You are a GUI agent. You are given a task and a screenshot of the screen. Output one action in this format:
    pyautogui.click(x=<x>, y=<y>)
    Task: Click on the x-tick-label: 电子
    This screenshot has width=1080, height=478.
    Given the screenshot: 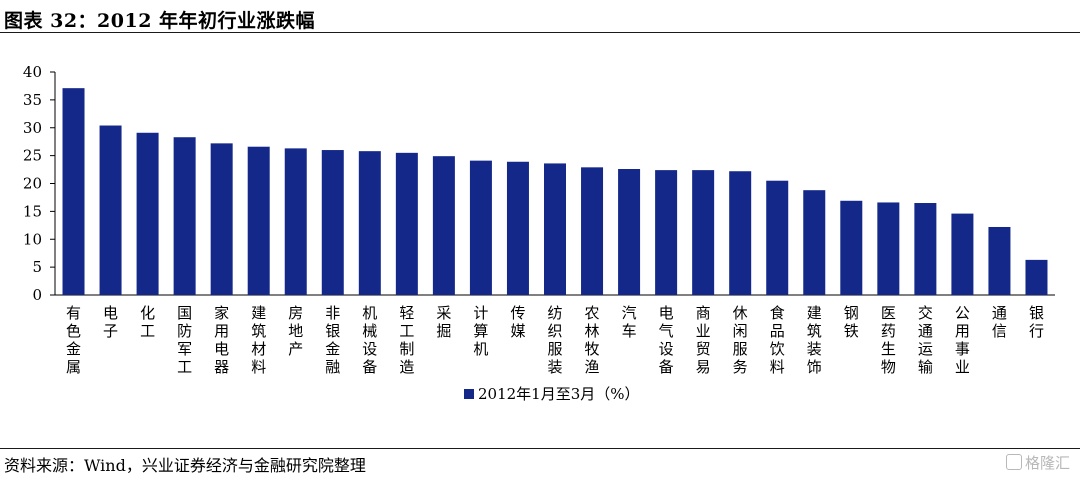 What is the action you would take?
    pyautogui.click(x=110, y=322)
    